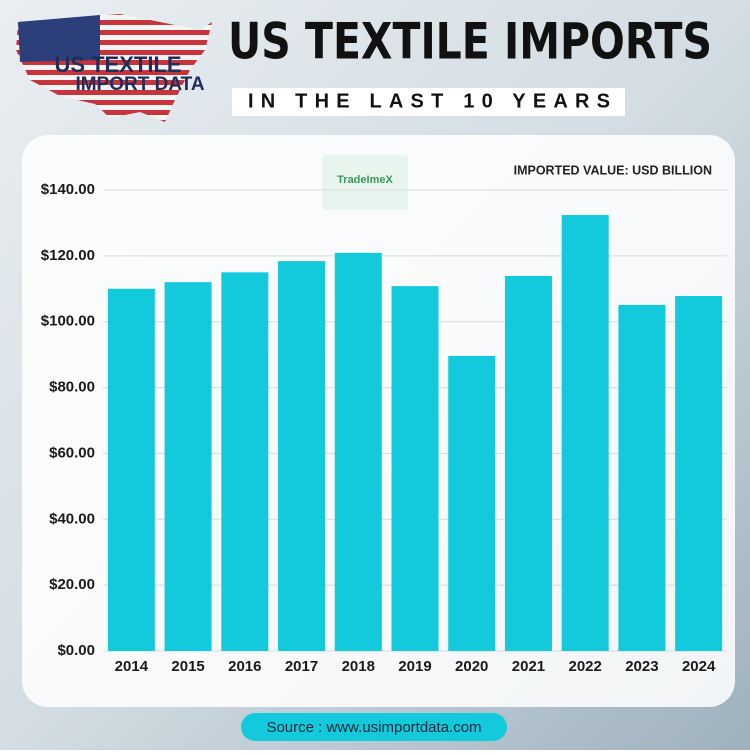 Image resolution: width=750 pixels, height=755 pixels. Describe the element at coordinates (117, 64) in the screenshot. I see `logo-line: US TEXTILE` at that location.